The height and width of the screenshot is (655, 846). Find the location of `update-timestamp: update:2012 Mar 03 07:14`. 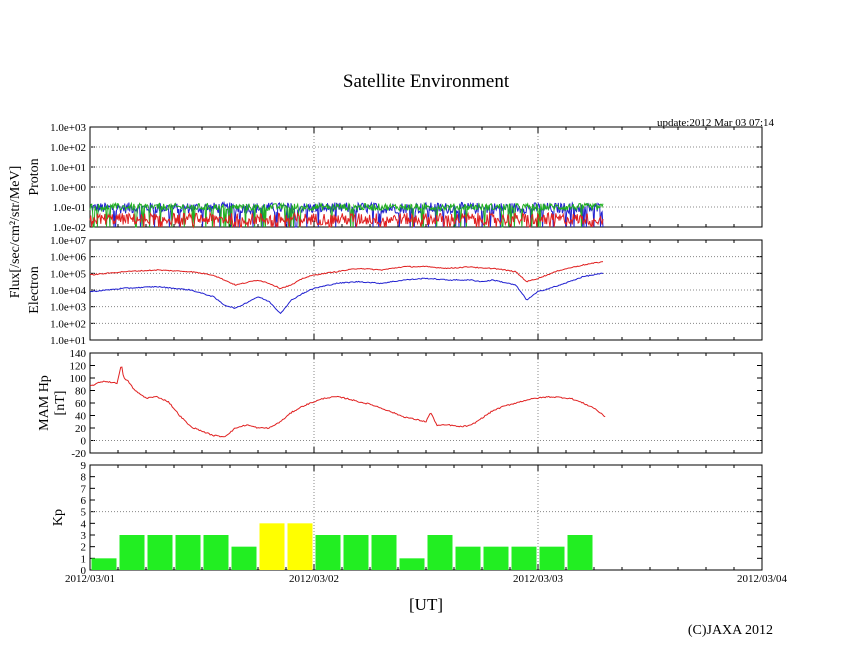

update-timestamp: update:2012 Mar 03 07:14 is located at coordinates (716, 123).